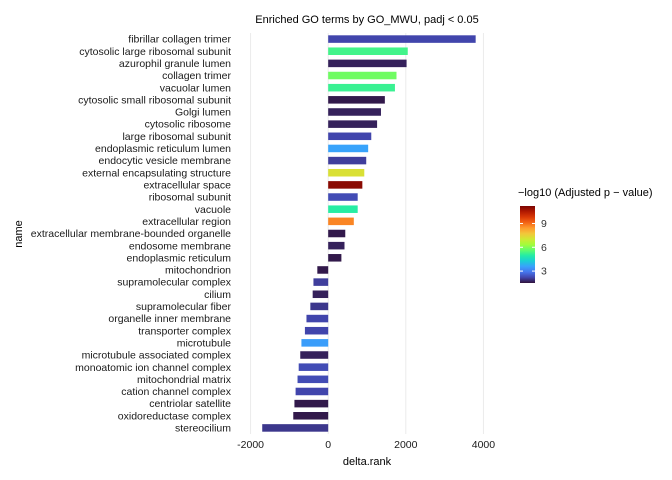 Image resolution: width=672 pixels, height=480 pixels. I want to click on y-tick-label: organelle inner membrane, so click(169, 319).